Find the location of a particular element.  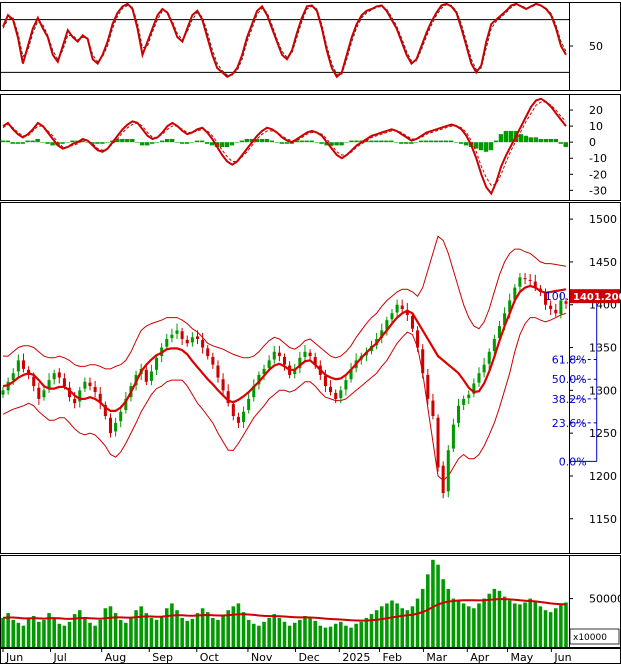

price-tick-label: 1300 is located at coordinates (603, 390).